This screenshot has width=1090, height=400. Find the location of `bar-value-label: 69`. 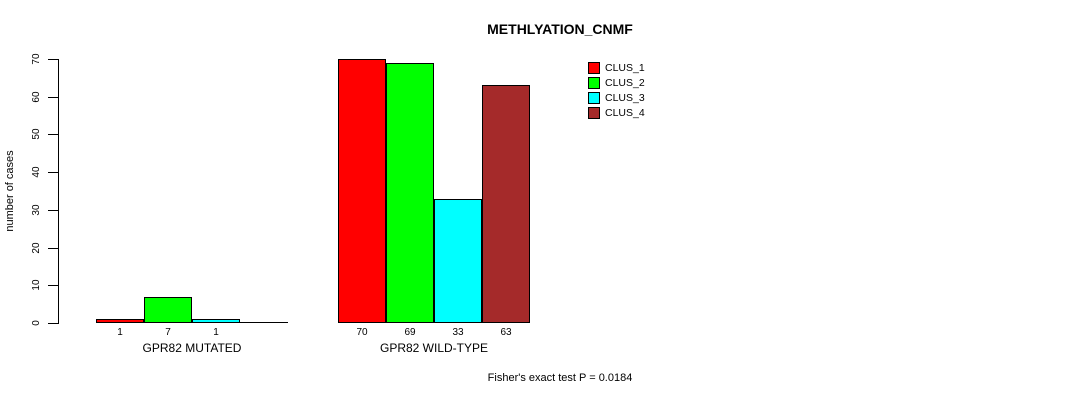

bar-value-label: 69 is located at coordinates (410, 332).